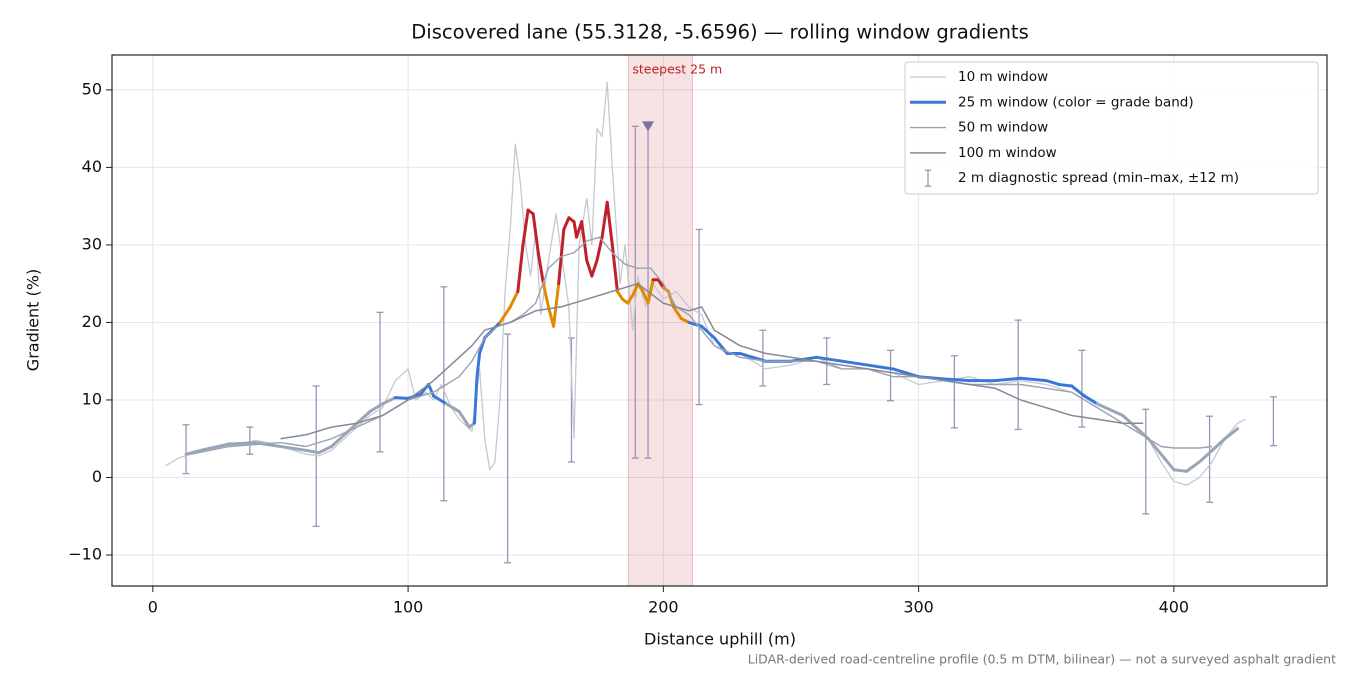 The width and height of the screenshot is (1350, 675). What do you see at coordinates (1007, 153) in the screenshot?
I see `legend-label: 100 m window` at bounding box center [1007, 153].